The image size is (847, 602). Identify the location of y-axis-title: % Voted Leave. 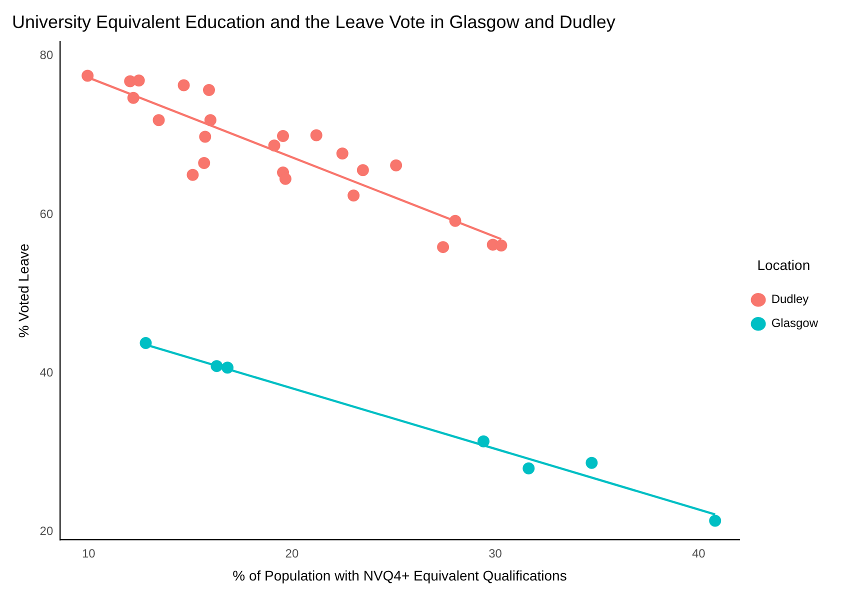
(23, 290).